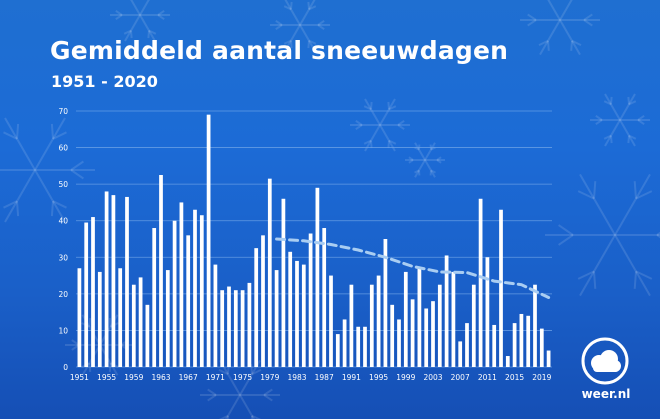 This screenshot has height=419, width=660. I want to click on y-tick-label: 20, so click(63, 294).